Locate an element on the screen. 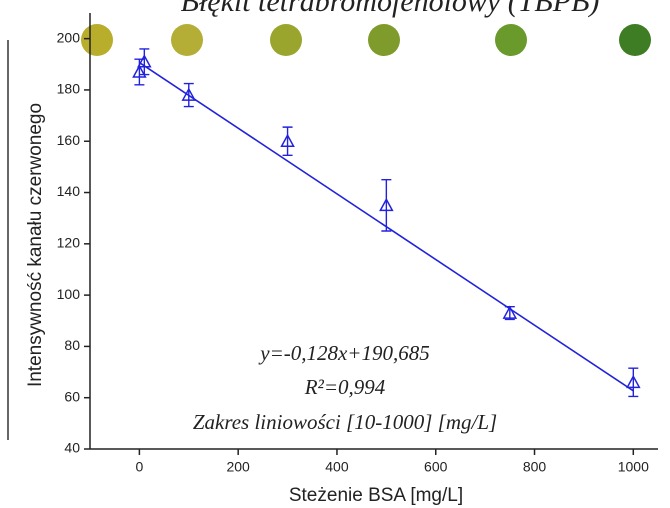  y-tick-label: 160 is located at coordinates (69, 140).